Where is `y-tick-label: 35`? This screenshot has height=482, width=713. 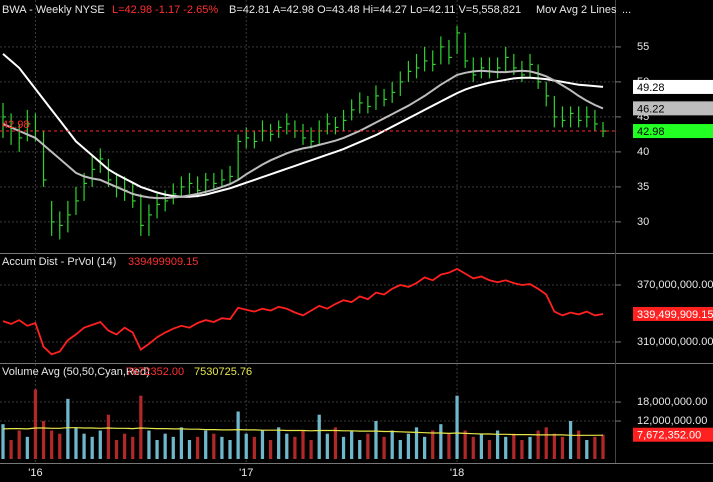 y-tick-label: 35 is located at coordinates (643, 187).